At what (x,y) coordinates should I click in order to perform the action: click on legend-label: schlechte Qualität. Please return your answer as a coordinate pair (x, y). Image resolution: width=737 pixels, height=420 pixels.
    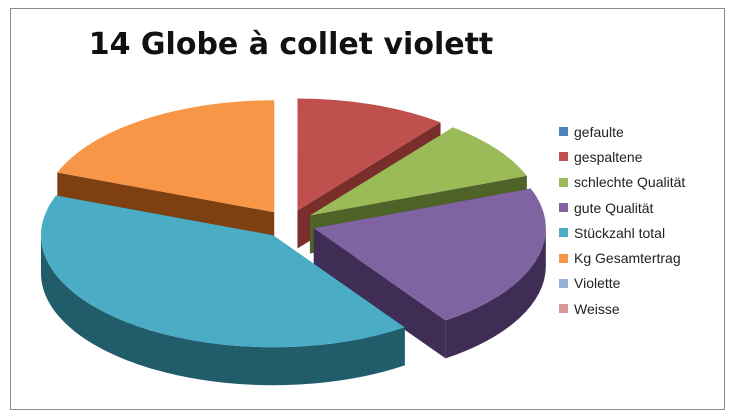
    Looking at the image, I should click on (630, 182).